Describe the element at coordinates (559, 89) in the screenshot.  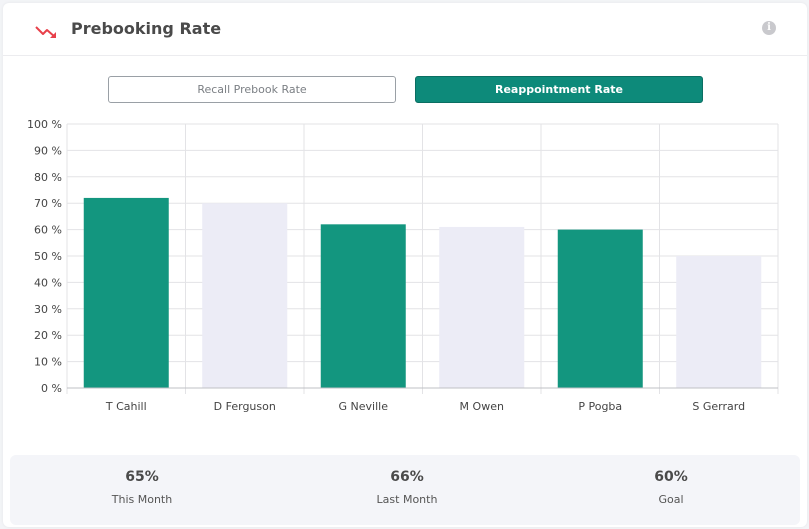
I see `tab-reappointment-rate: Reappointment Rate` at that location.